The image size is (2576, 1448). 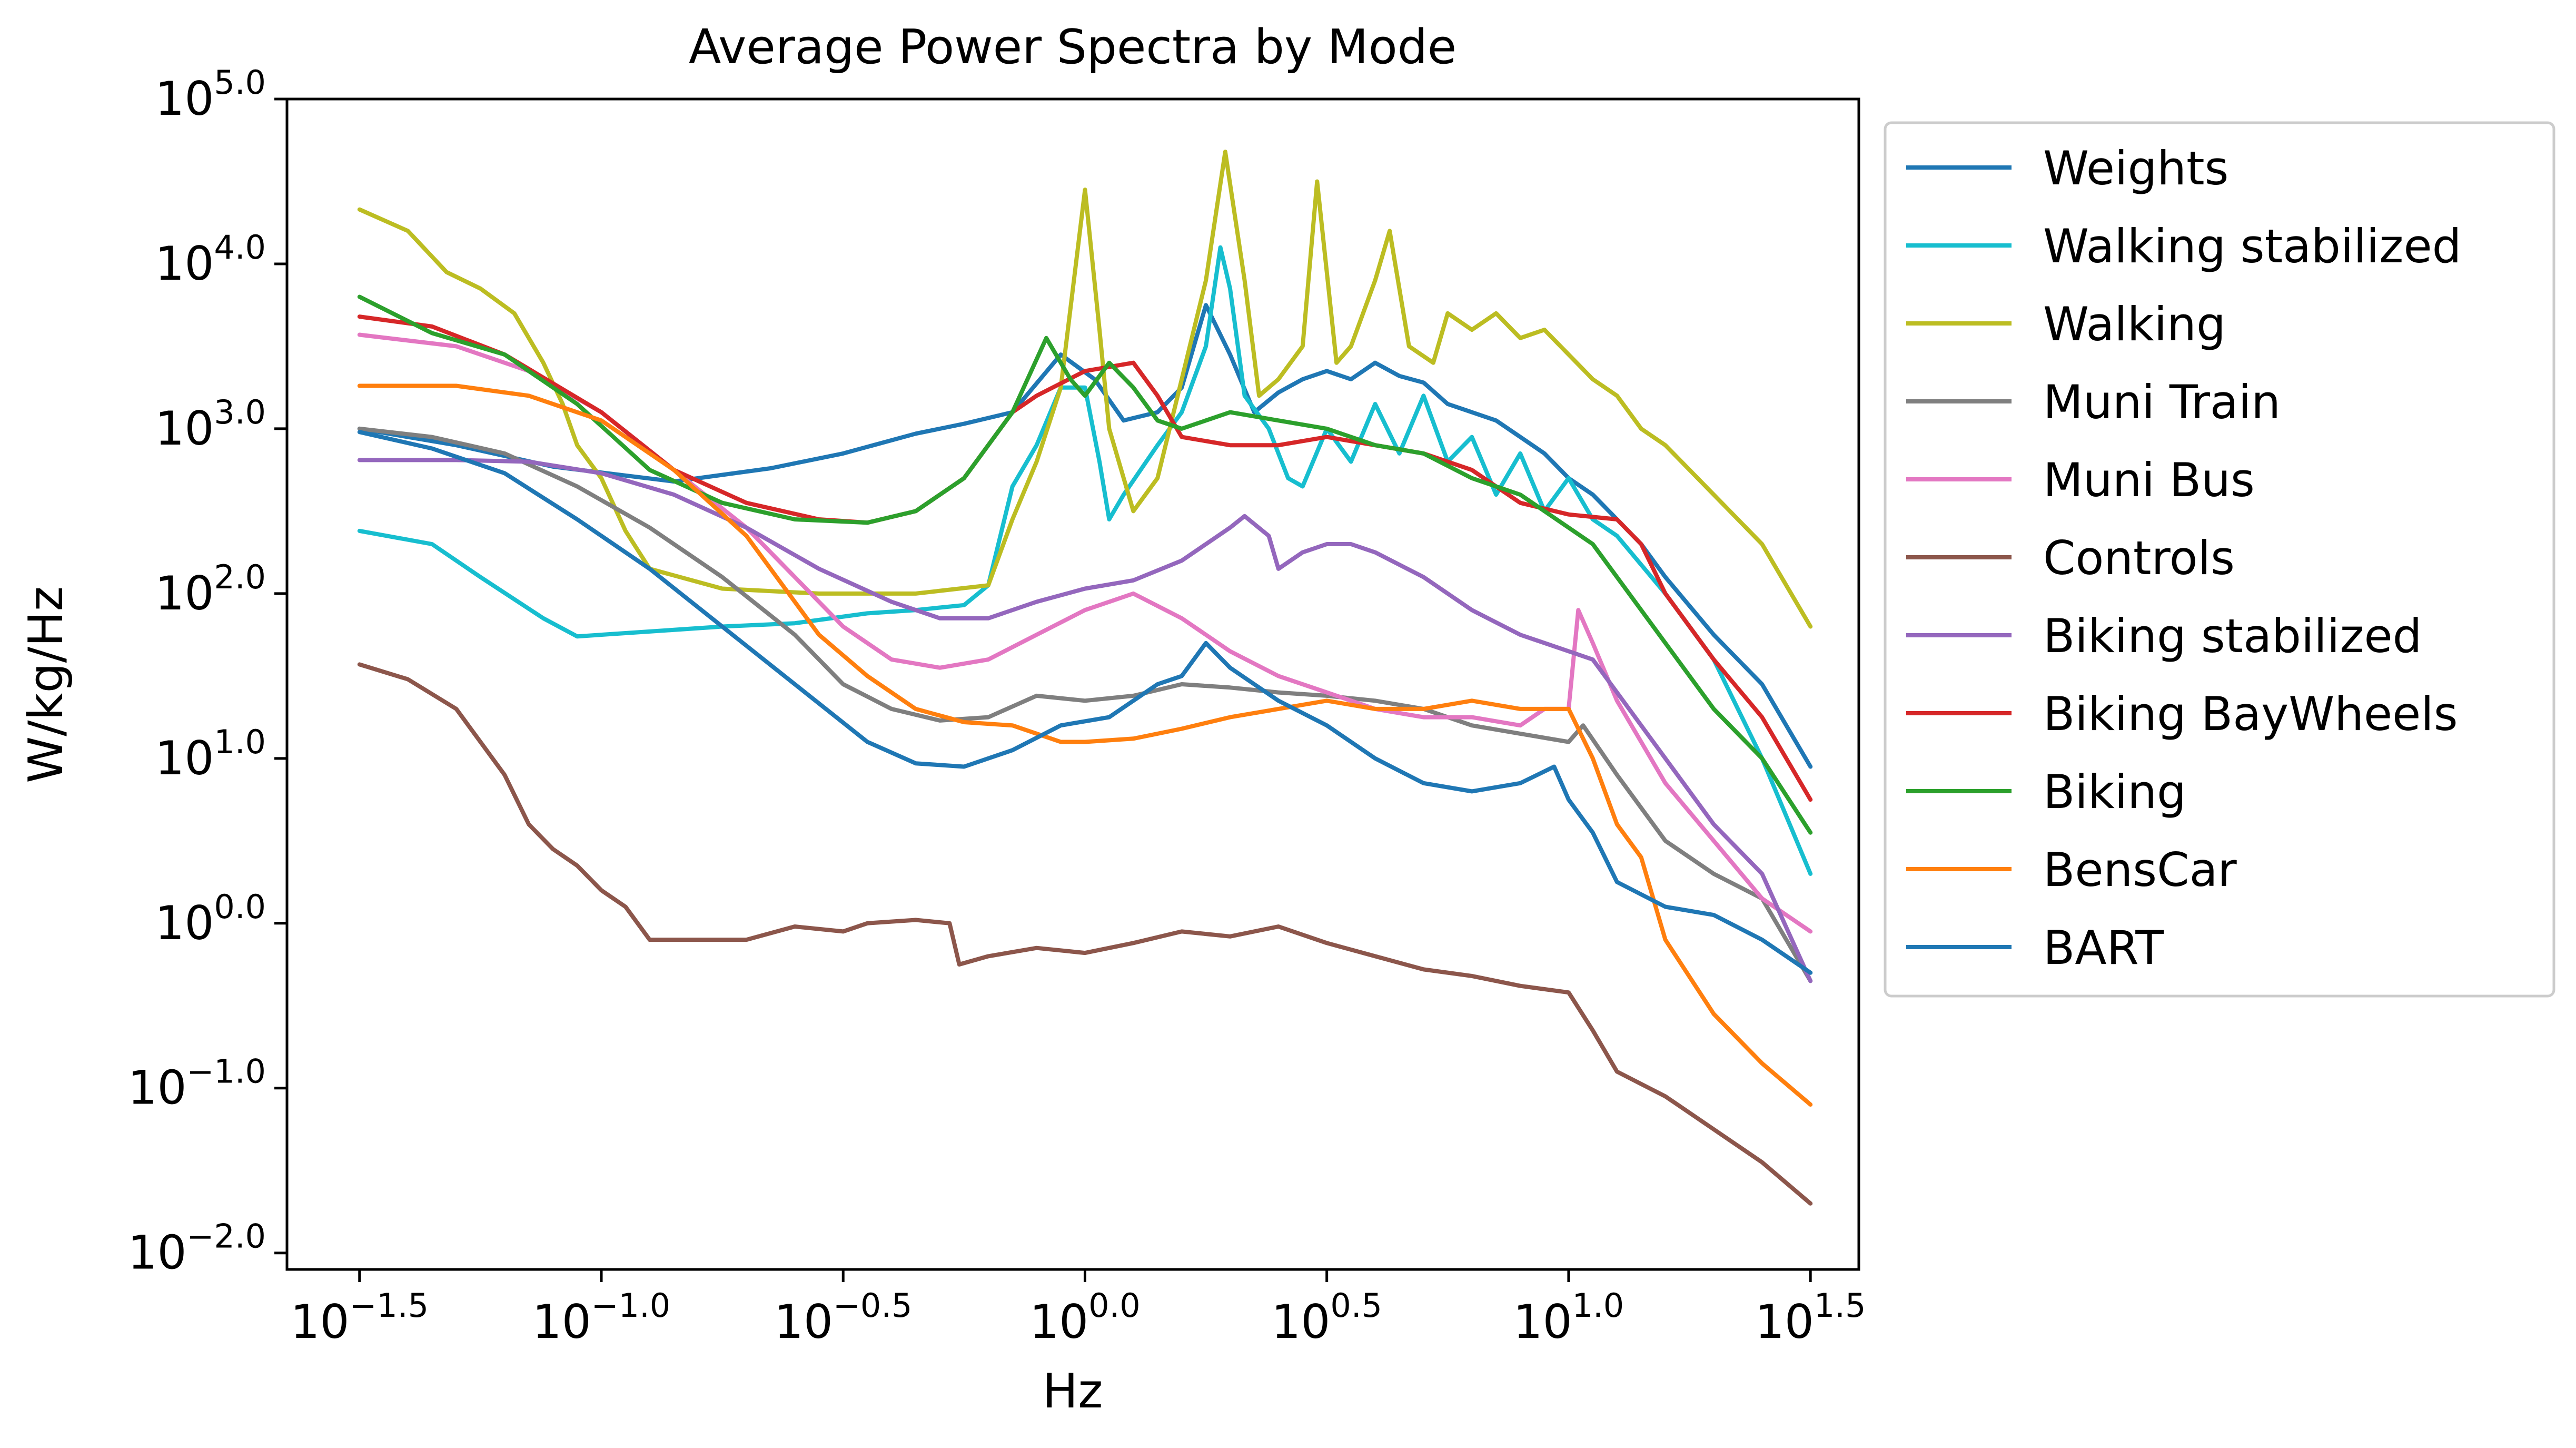 What do you see at coordinates (1073, 1391) in the screenshot?
I see `x-axis-label: Hz` at bounding box center [1073, 1391].